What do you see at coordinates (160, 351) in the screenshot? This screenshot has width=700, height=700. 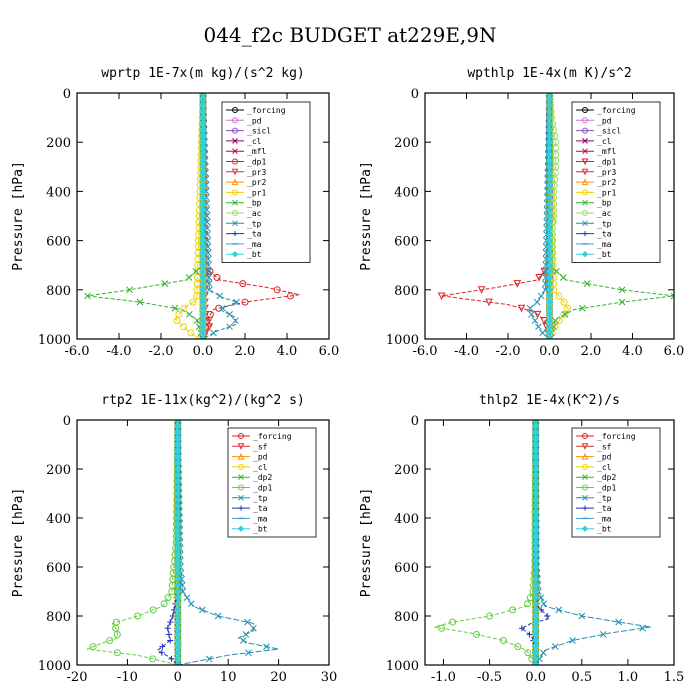 I see `x-tick-label: -2.0` at bounding box center [160, 351].